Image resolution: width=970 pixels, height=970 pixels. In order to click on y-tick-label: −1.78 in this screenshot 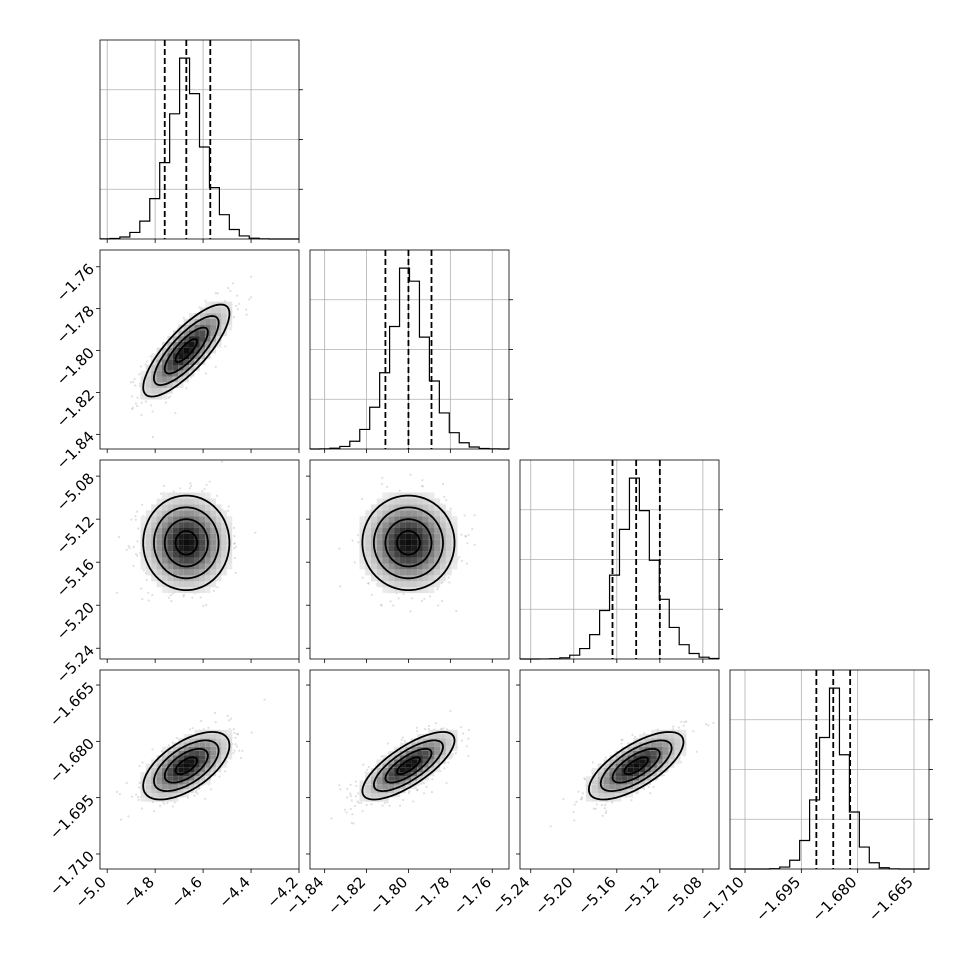, I will do `click(75, 324)`.